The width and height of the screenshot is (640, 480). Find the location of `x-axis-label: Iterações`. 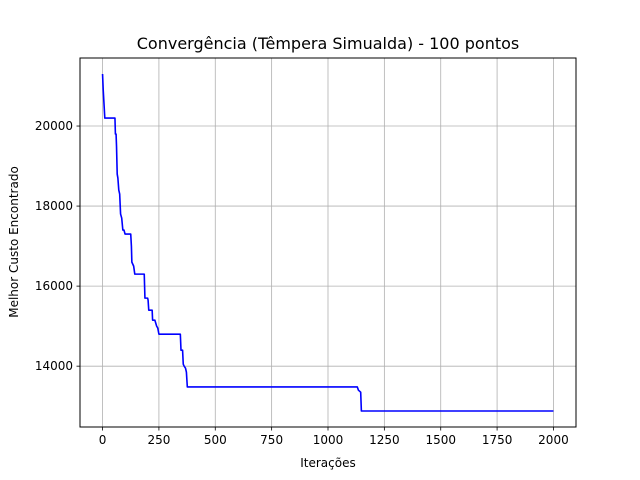

x-axis-label: Iterações is located at coordinates (328, 463).